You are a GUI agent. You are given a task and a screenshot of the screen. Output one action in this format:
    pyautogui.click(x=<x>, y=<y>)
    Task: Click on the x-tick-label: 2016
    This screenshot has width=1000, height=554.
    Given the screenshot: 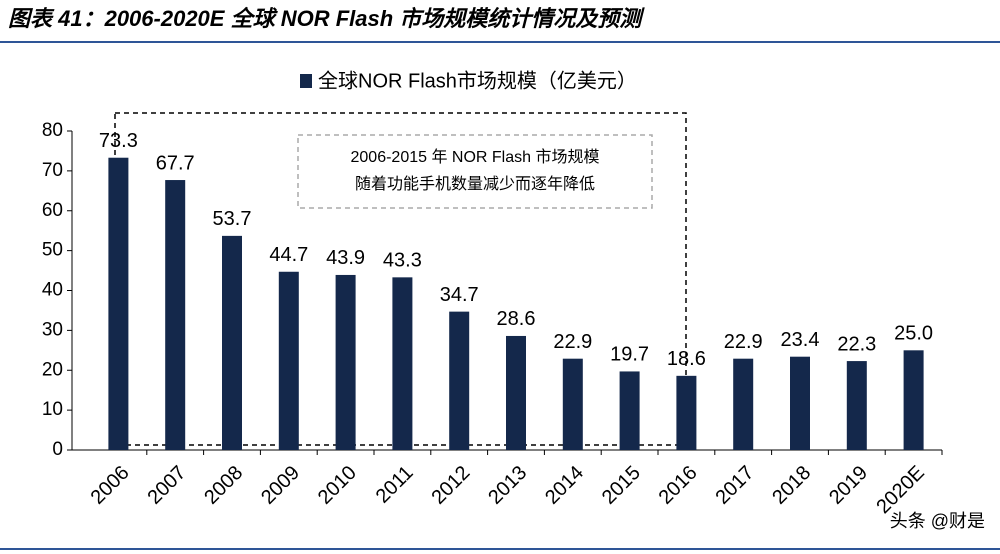 What is the action you would take?
    pyautogui.click(x=678, y=485)
    